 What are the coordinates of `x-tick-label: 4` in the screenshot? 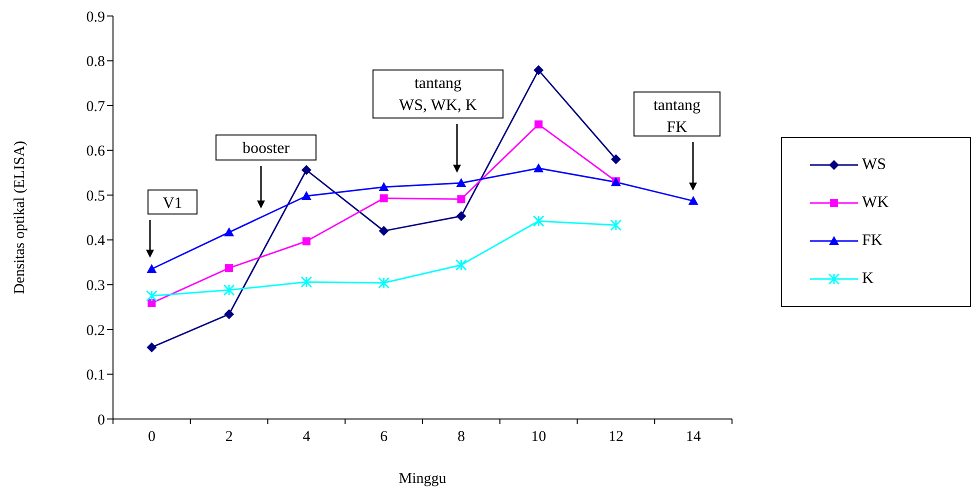 It's located at (306, 437).